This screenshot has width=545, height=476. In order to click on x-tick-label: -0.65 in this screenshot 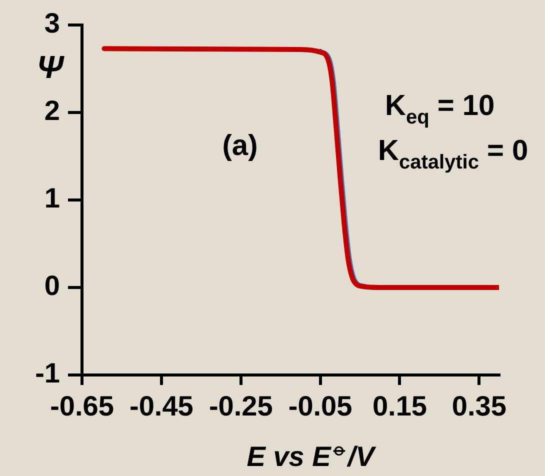, I will do `click(82, 406)`.